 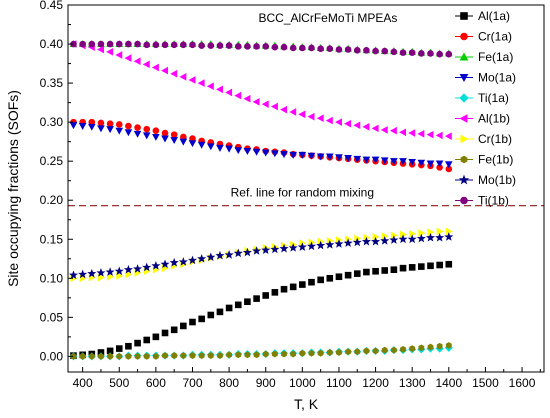 What do you see at coordinates (485, 180) in the screenshot?
I see `legend-item: Mo(1b)` at bounding box center [485, 180].